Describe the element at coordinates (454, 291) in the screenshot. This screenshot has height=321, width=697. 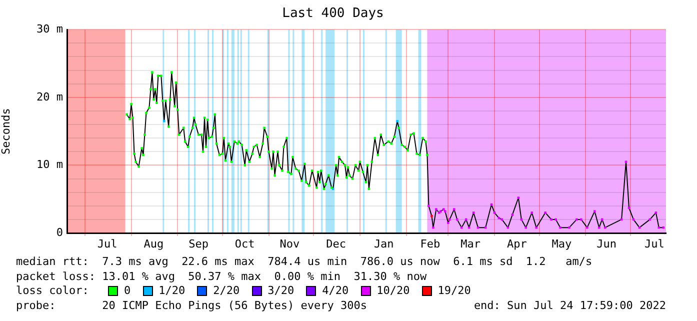
I see `legend-label: 19/20` at that location.